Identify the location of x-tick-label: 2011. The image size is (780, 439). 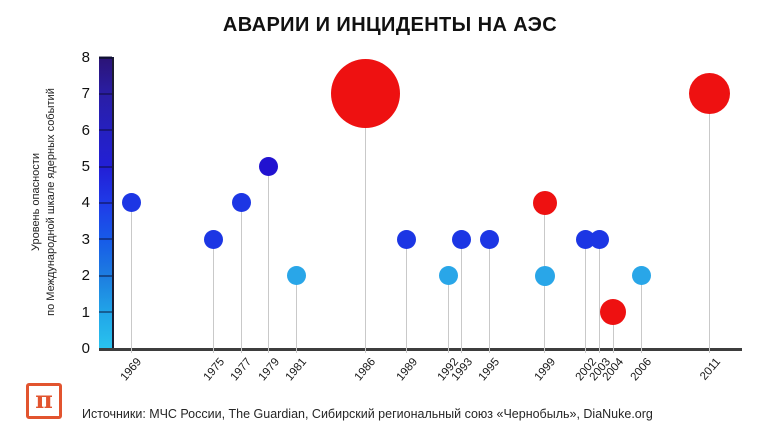
(711, 369).